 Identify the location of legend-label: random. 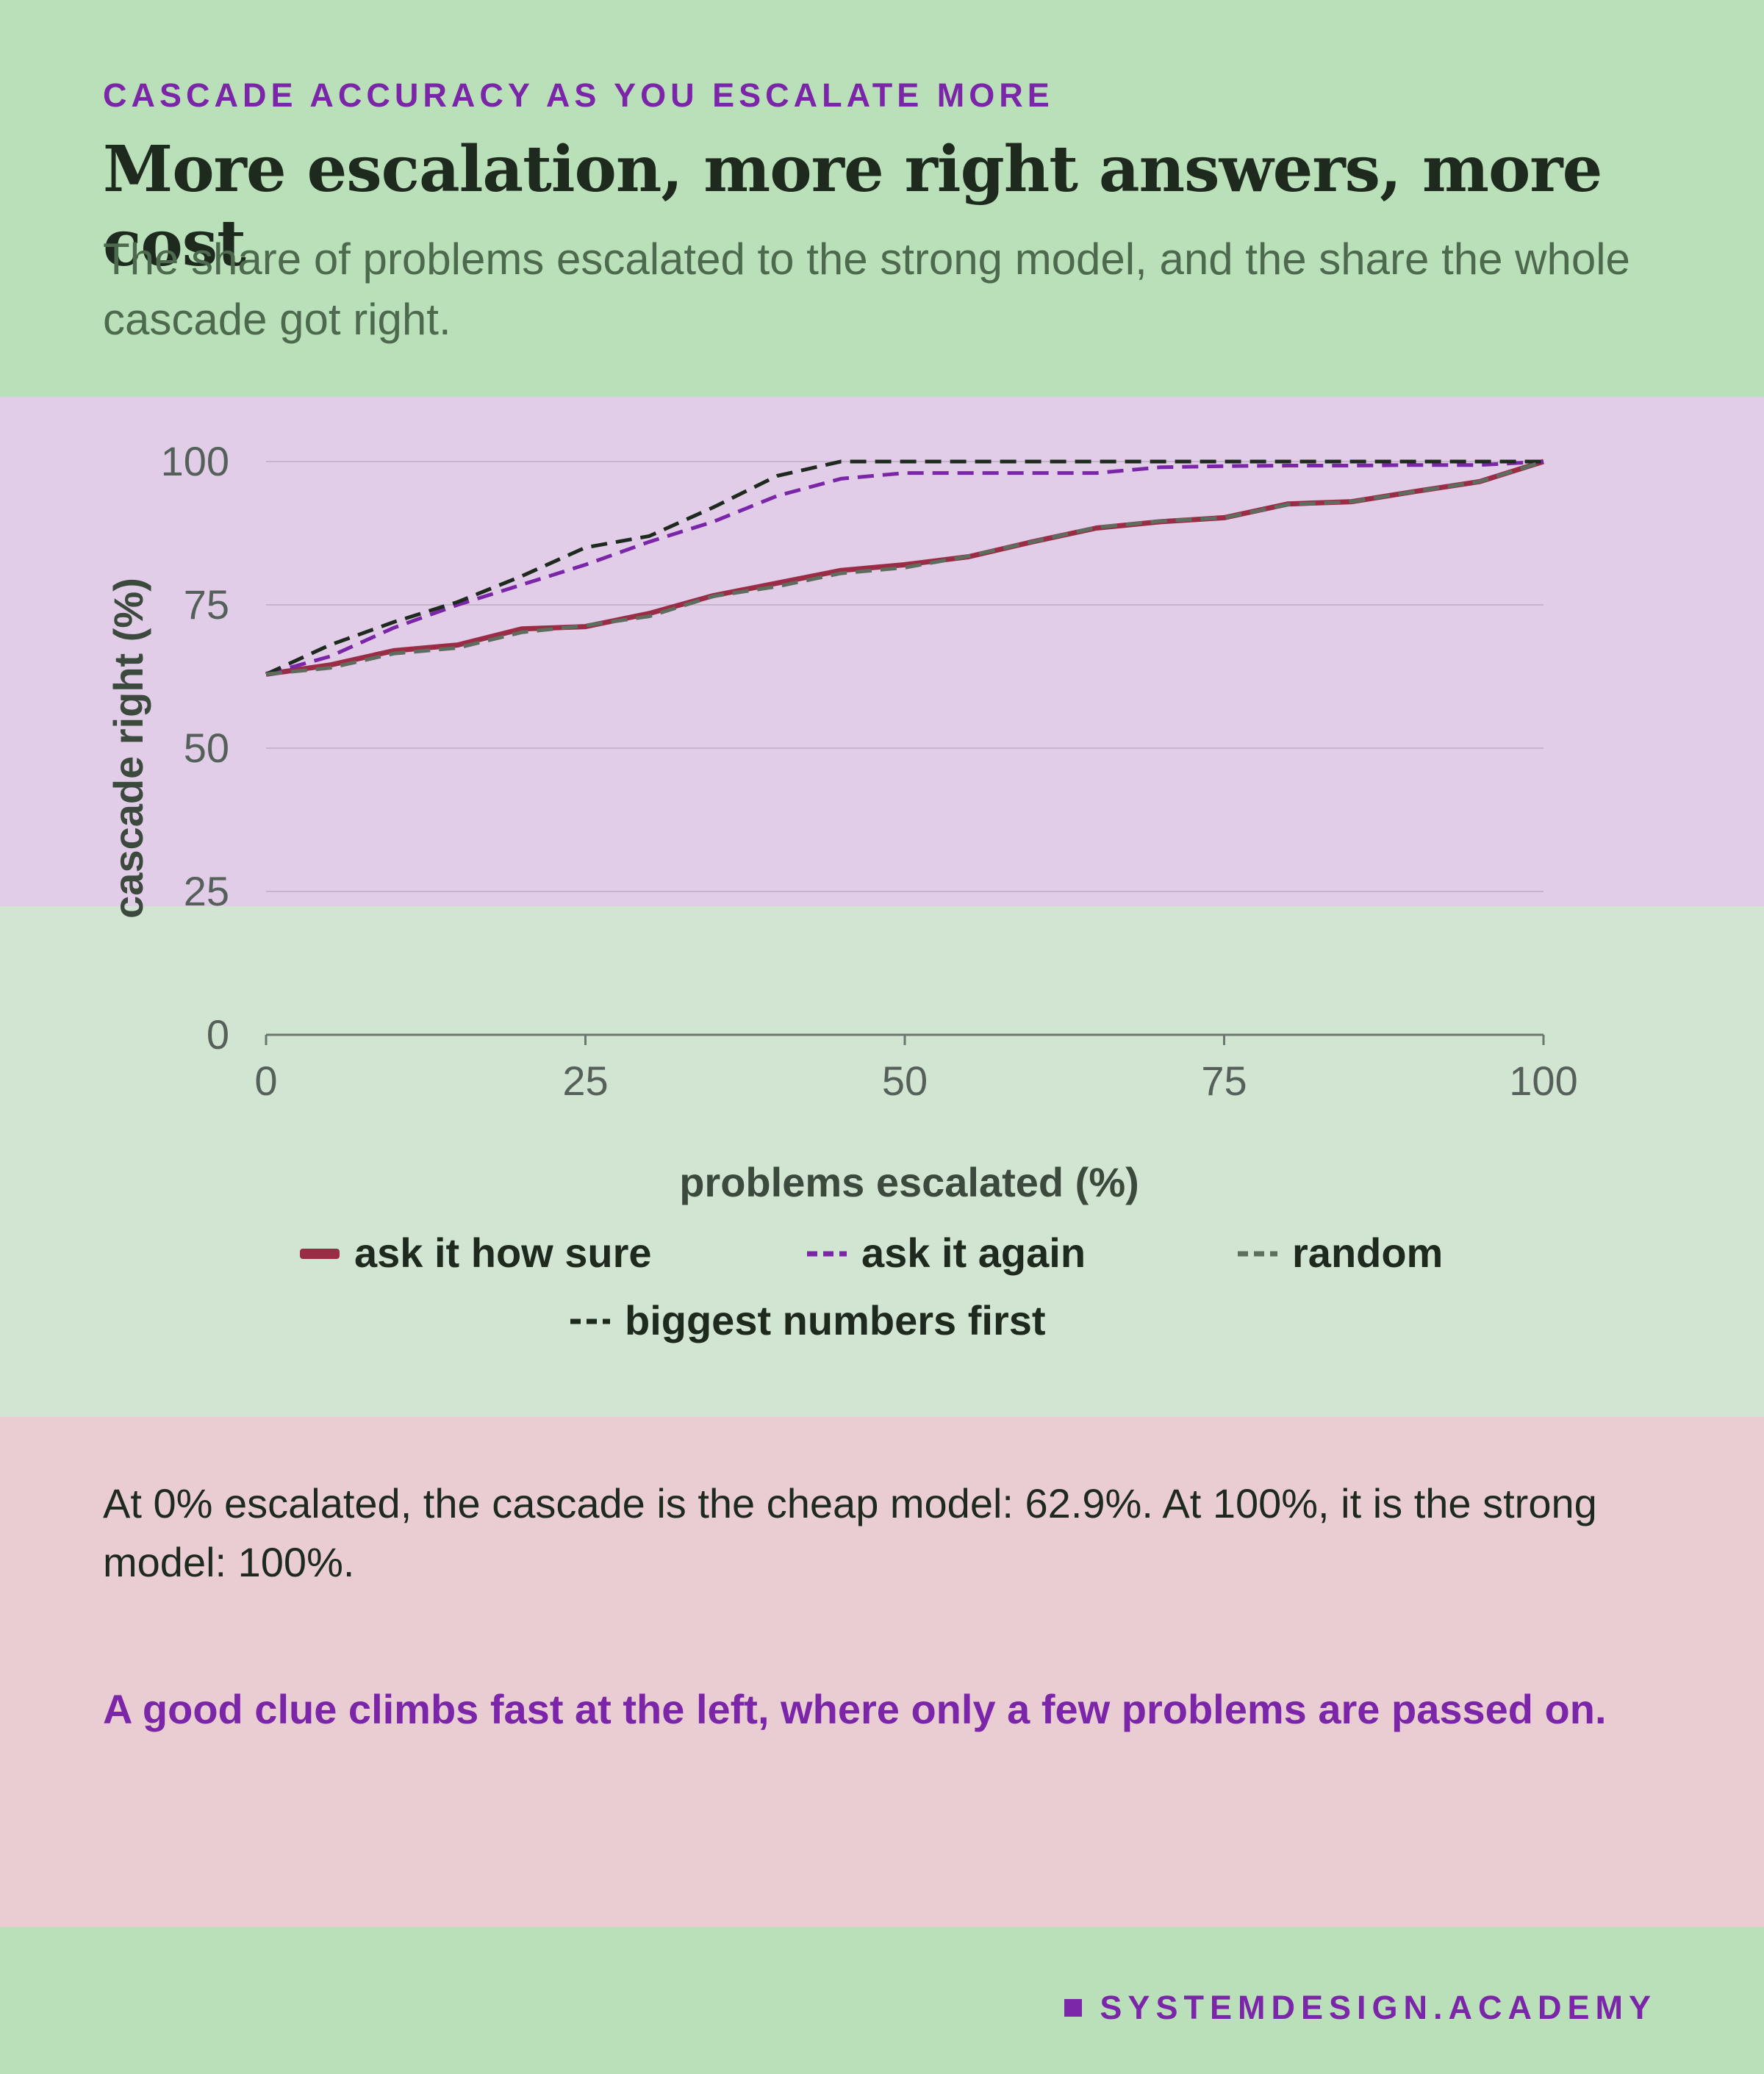
(1368, 1253).